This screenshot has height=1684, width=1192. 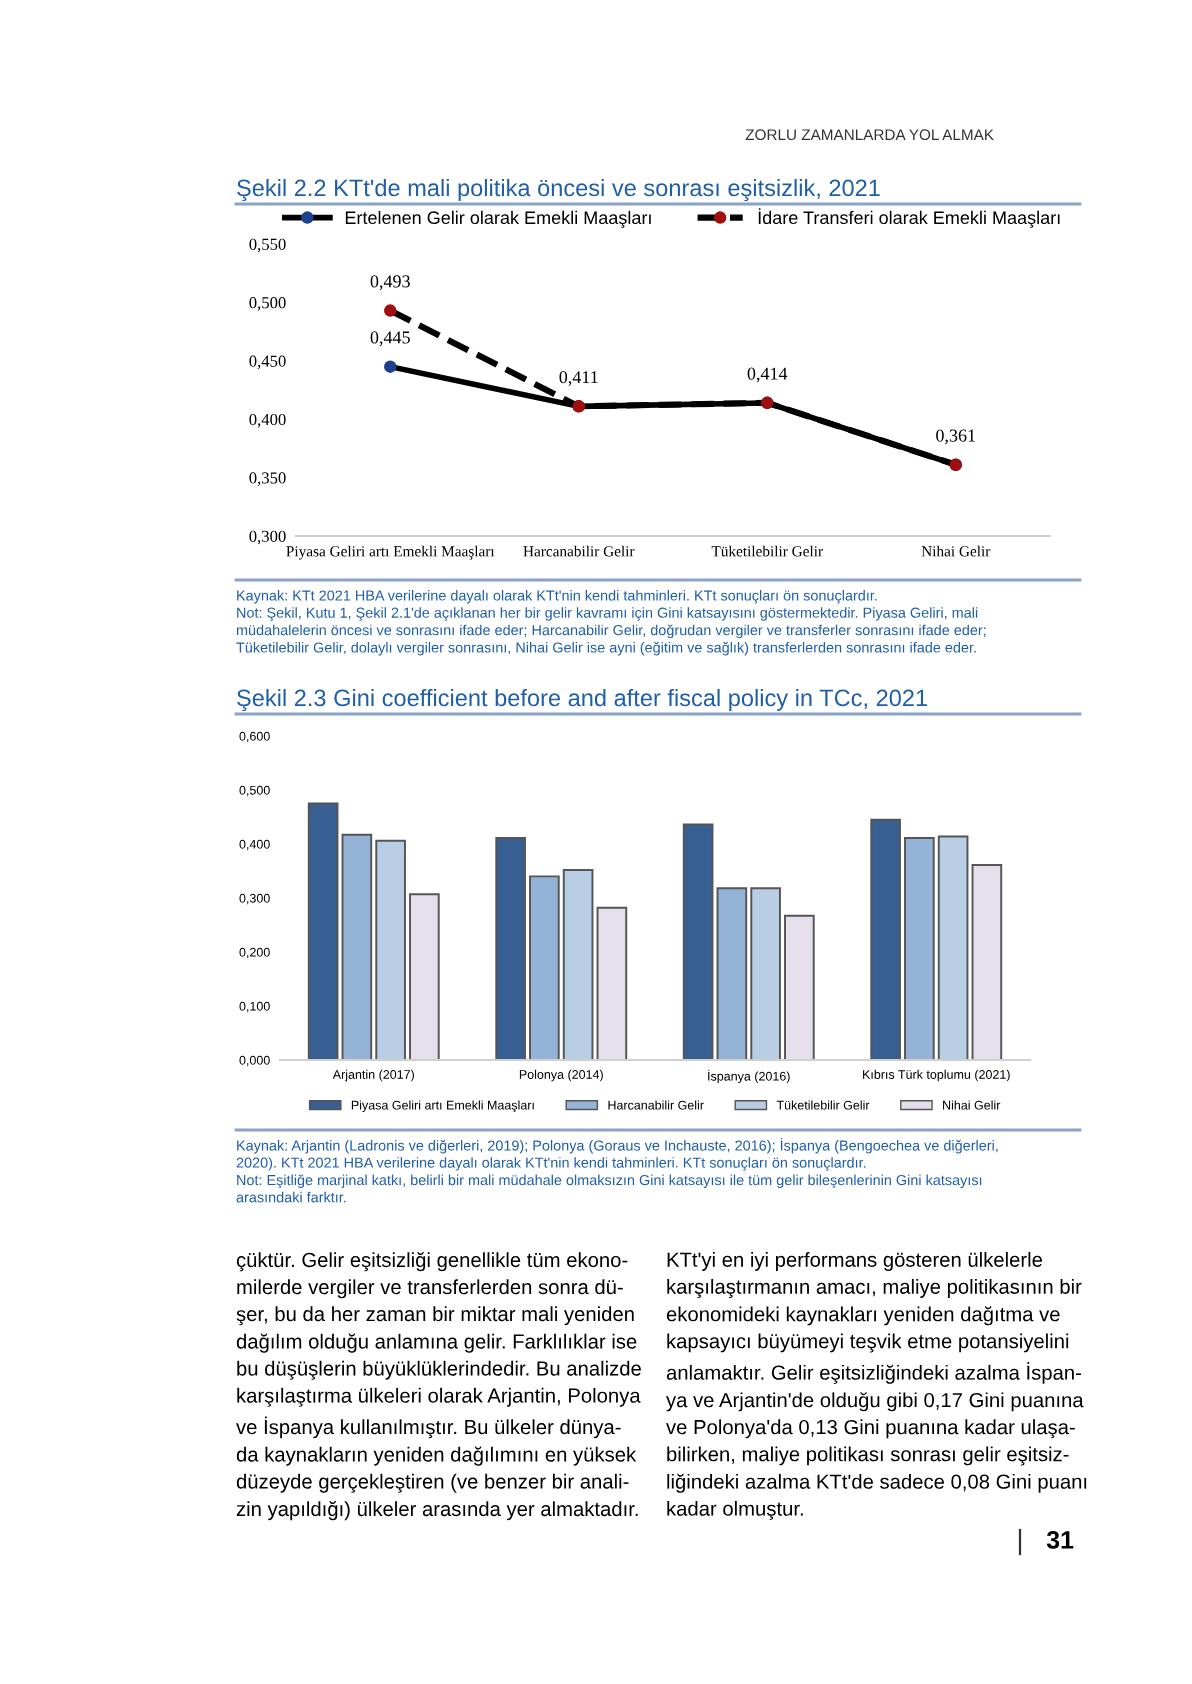 I want to click on y-tick-label: 0,400, so click(x=267, y=420).